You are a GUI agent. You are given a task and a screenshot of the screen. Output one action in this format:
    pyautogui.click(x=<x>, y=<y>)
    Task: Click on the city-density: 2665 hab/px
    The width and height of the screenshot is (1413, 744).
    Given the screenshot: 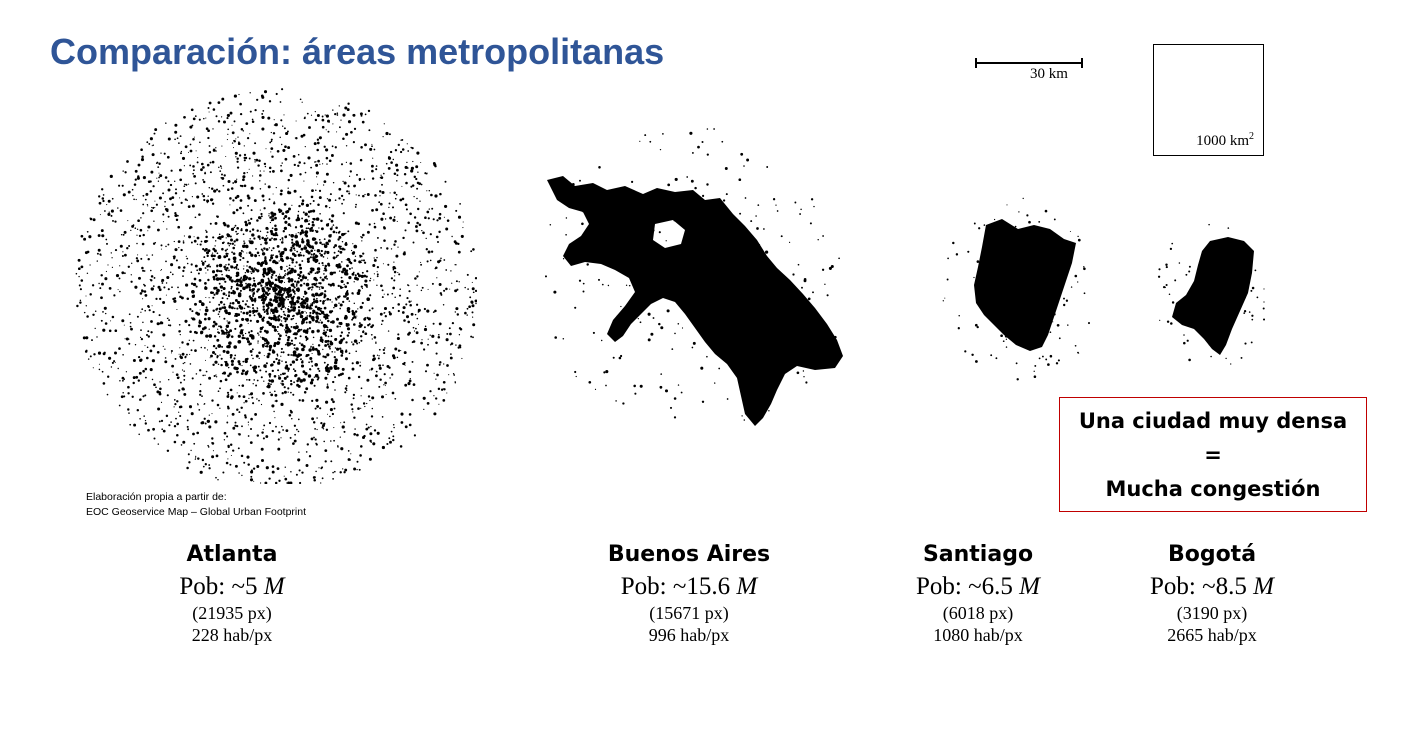 What is the action you would take?
    pyautogui.click(x=1212, y=635)
    